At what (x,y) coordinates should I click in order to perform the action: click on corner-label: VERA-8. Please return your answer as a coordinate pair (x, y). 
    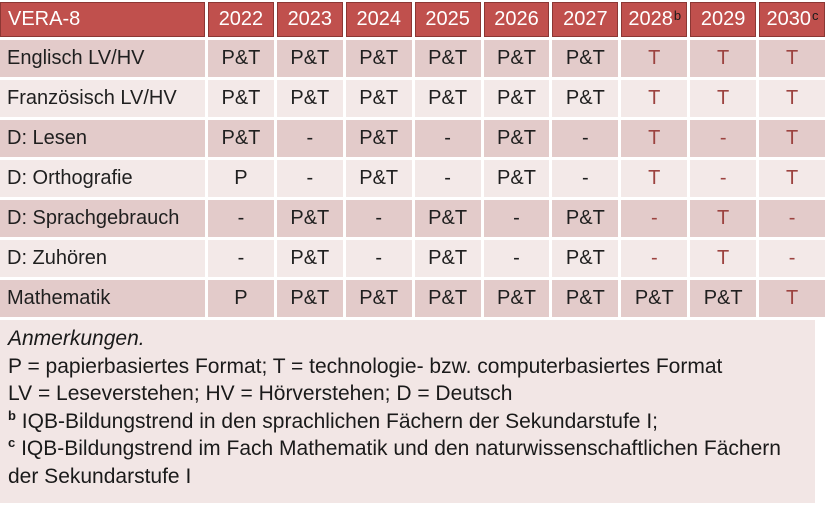
    Looking at the image, I should click on (44, 19).